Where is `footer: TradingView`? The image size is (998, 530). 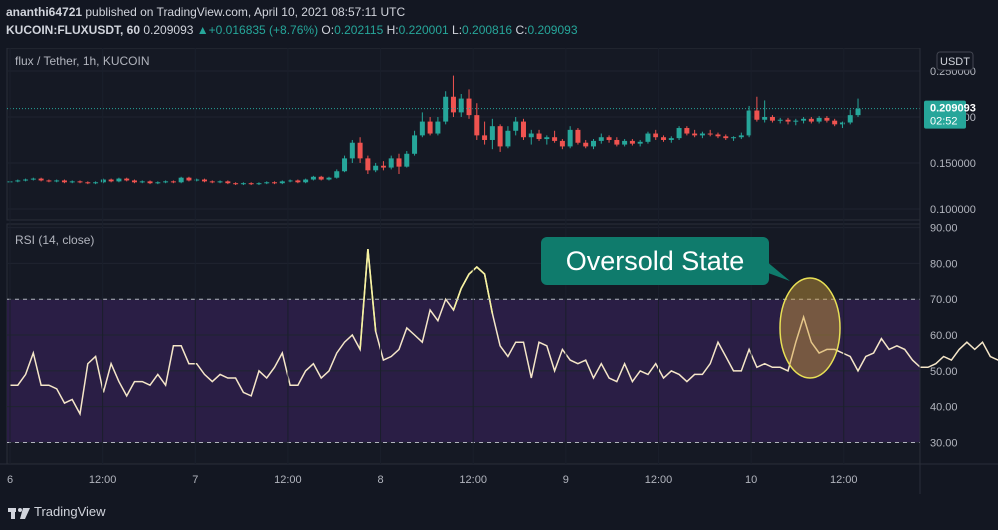
footer: TradingView is located at coordinates (499, 512).